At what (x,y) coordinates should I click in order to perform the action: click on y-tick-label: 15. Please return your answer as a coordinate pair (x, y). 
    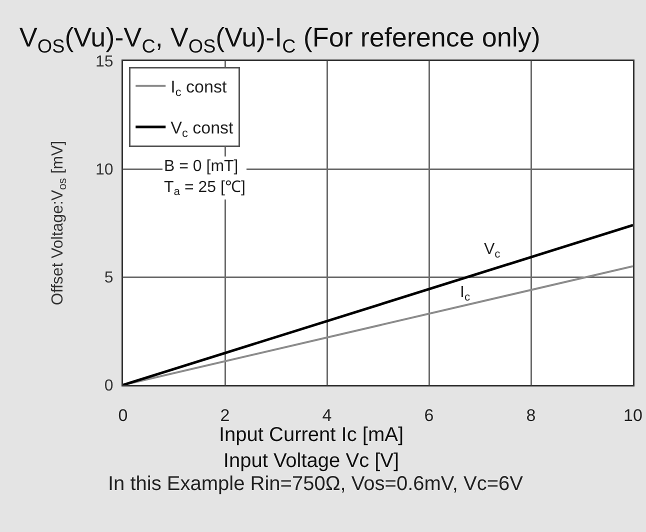
    Looking at the image, I should click on (105, 62).